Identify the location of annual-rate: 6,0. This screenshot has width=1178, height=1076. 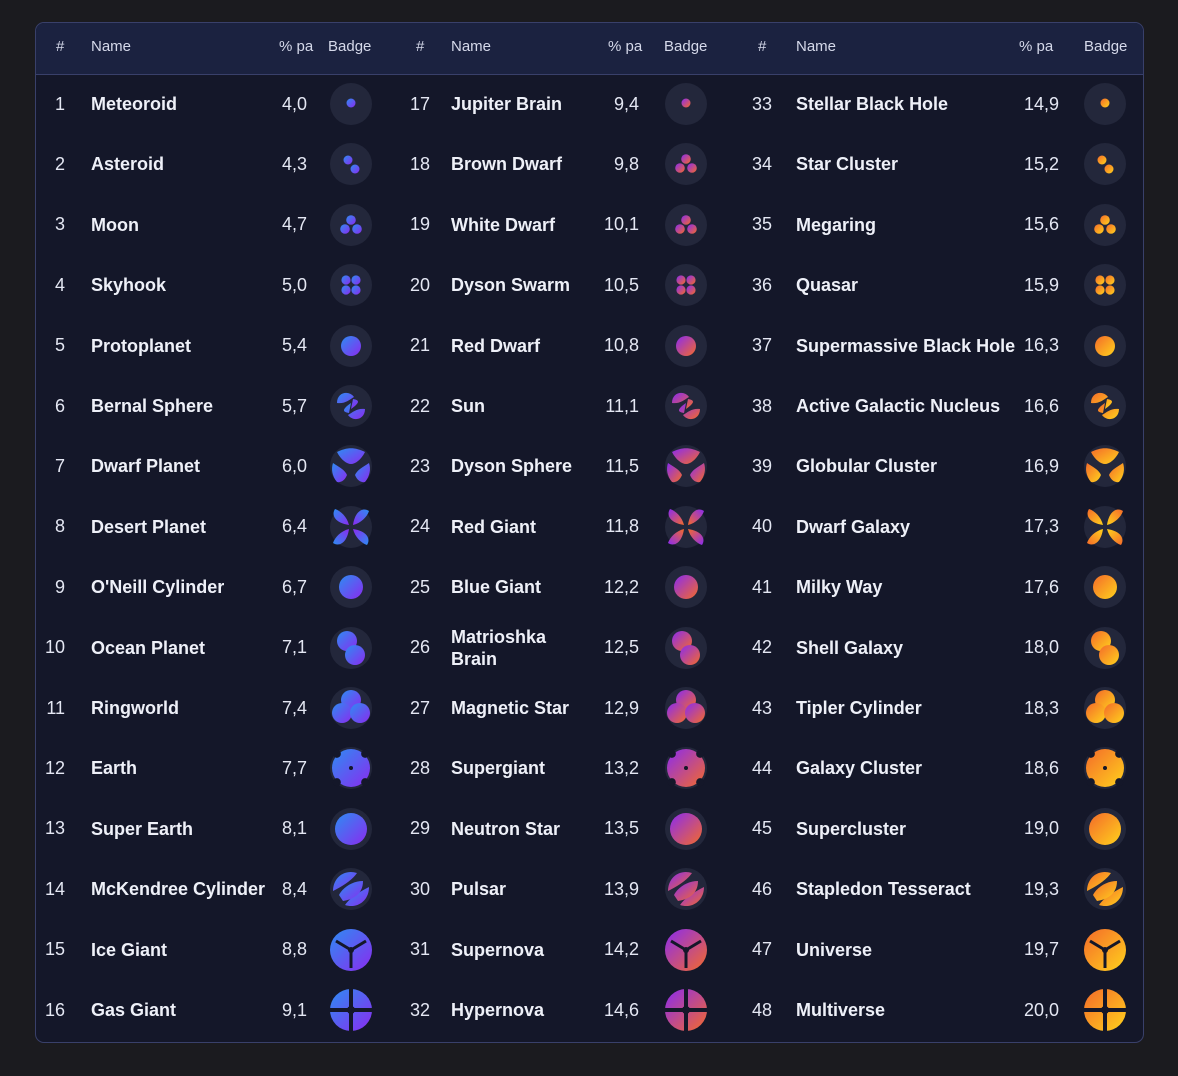
(294, 465).